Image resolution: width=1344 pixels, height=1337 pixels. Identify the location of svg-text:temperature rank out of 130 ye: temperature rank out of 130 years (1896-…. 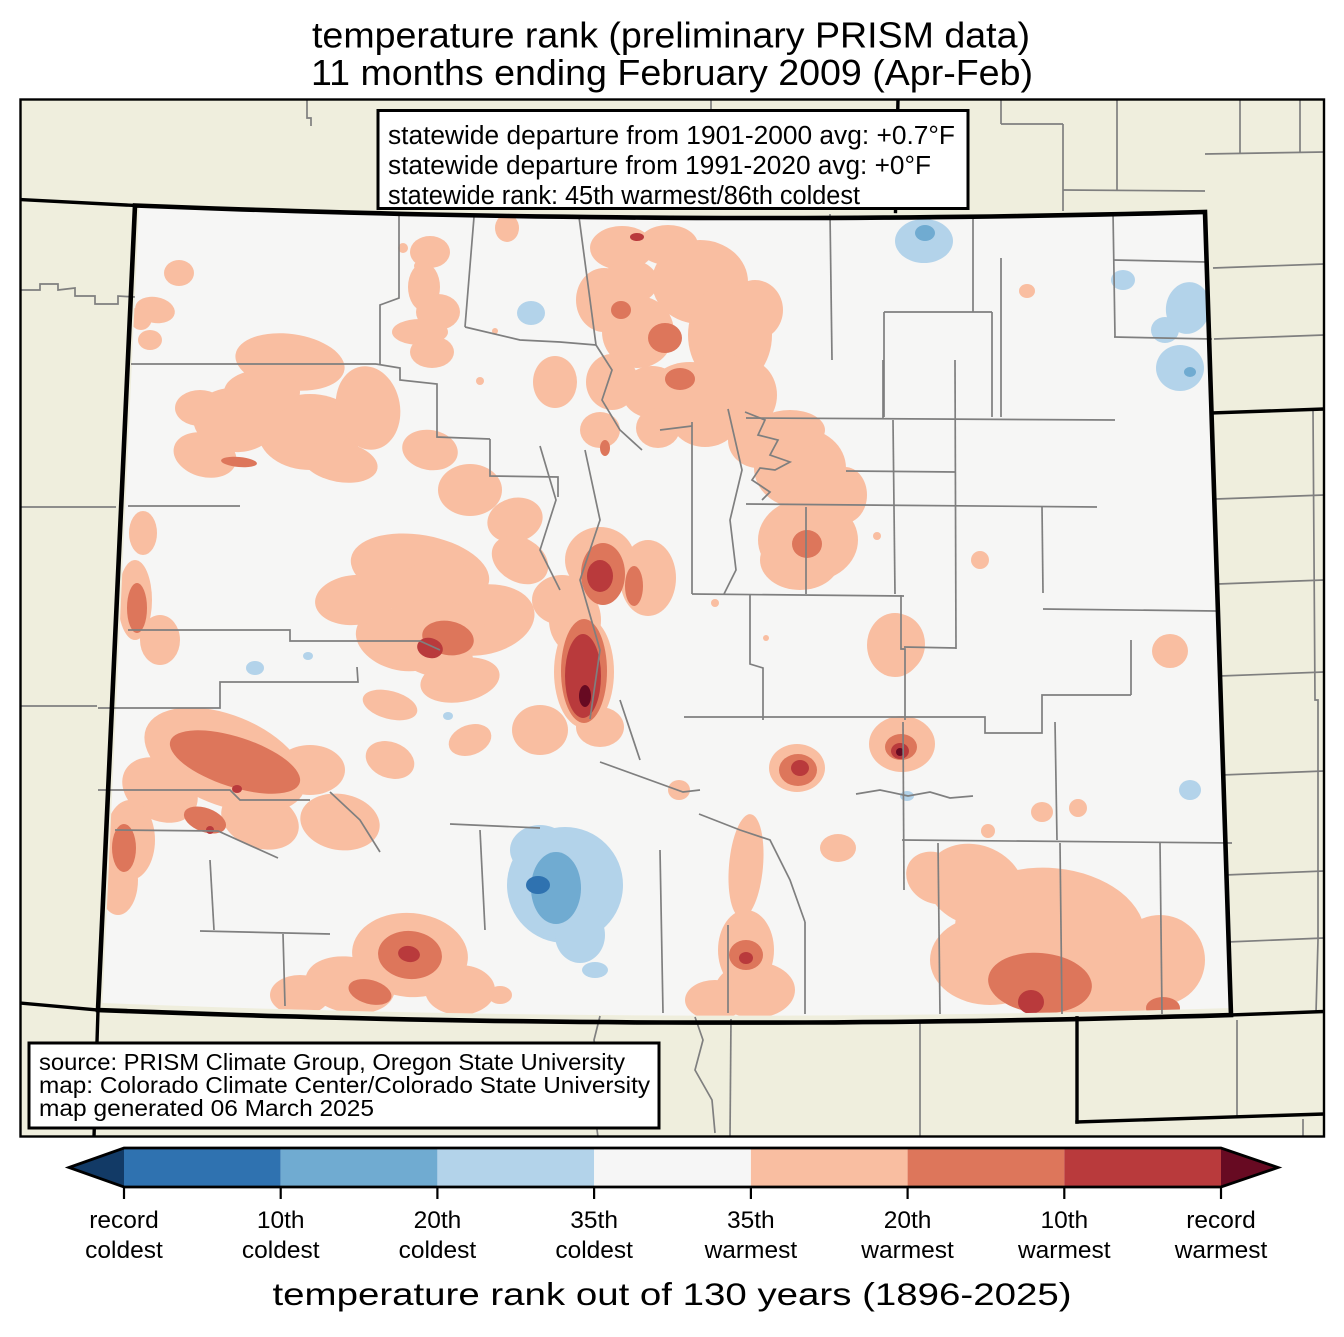
(672, 1294).